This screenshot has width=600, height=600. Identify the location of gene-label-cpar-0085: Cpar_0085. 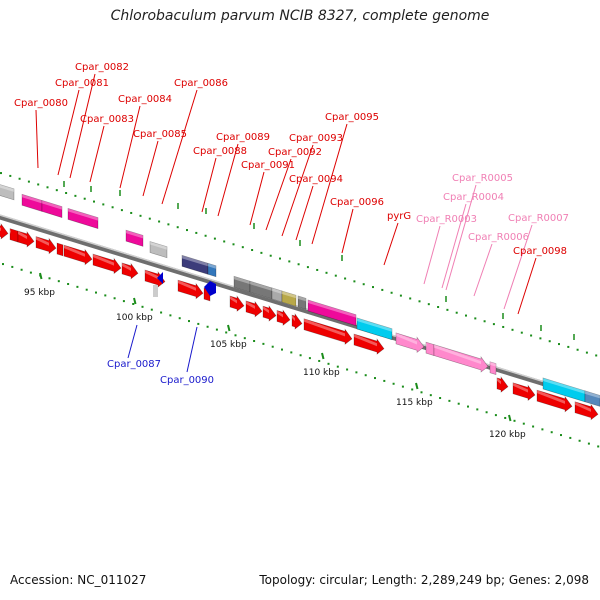
(160, 134).